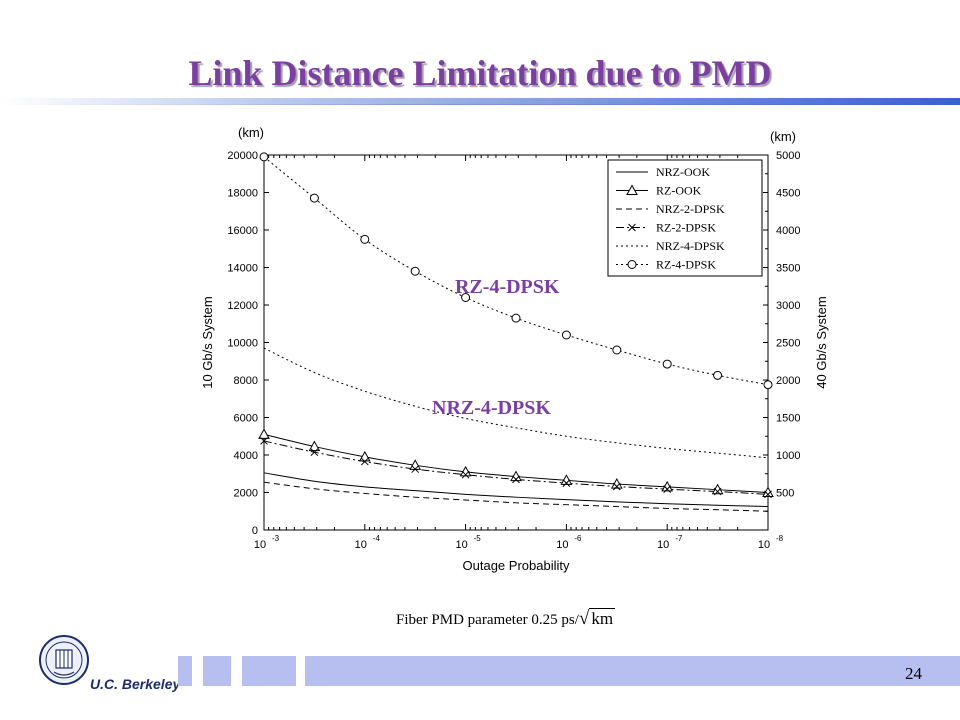  What do you see at coordinates (632, 671) in the screenshot?
I see `footer-bar` at bounding box center [632, 671].